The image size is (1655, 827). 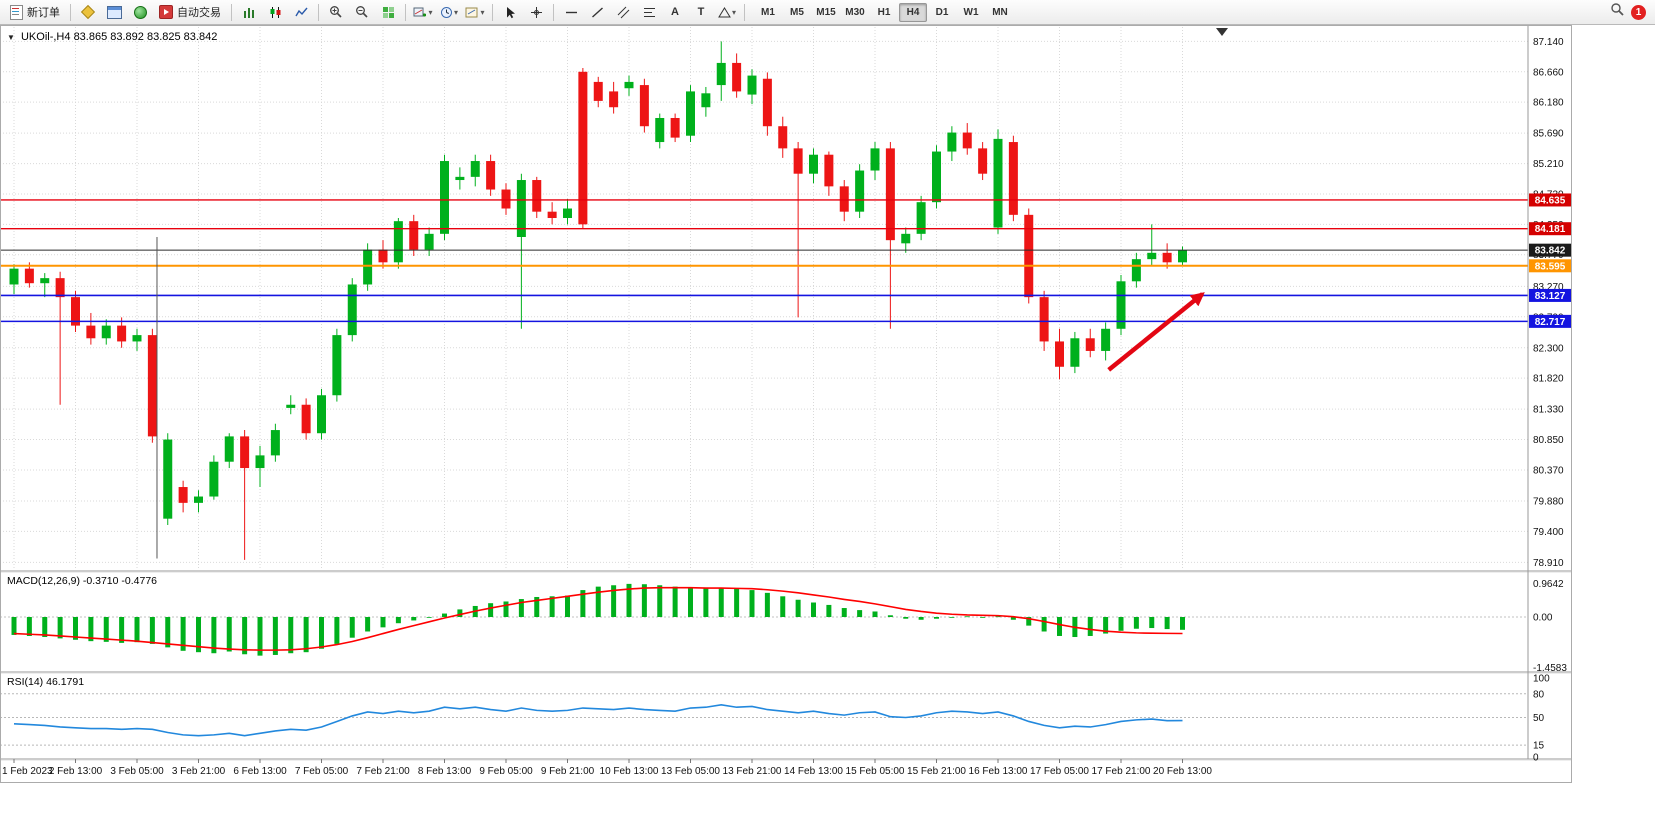 I want to click on timeframe-button-D1: D1, so click(x=942, y=12).